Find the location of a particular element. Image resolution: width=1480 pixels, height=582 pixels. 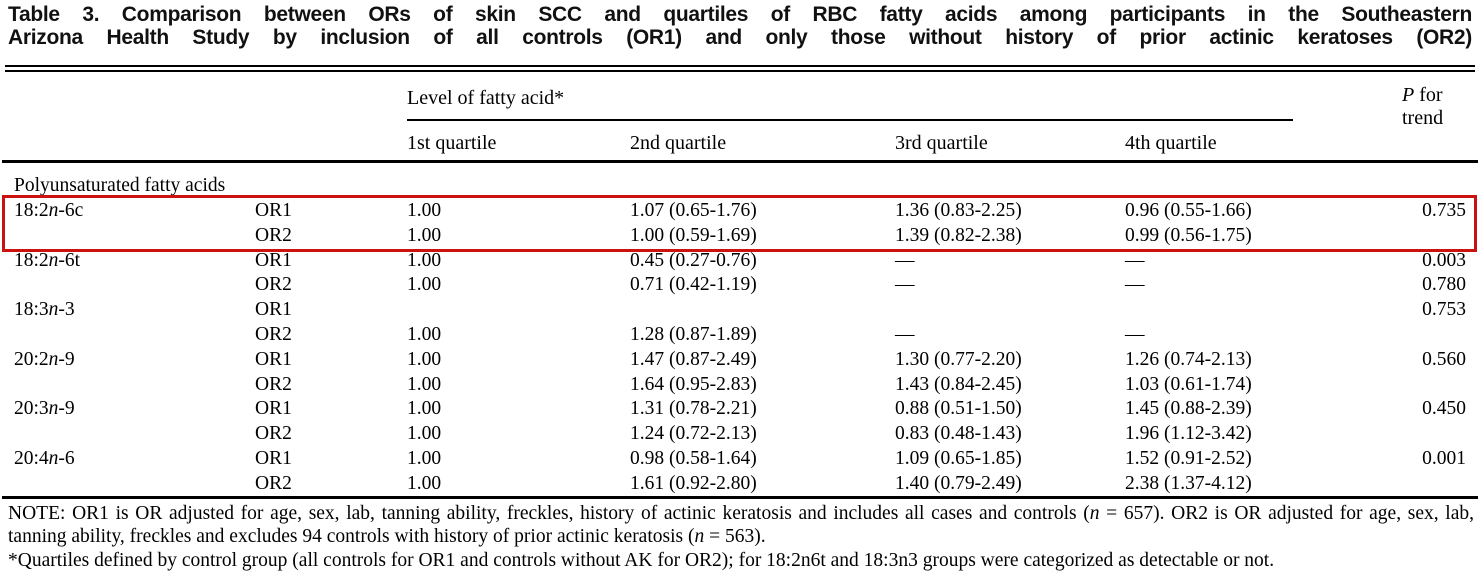

quartile-2-or-value: 1.64 (0.95-2.83) is located at coordinates (693, 384).